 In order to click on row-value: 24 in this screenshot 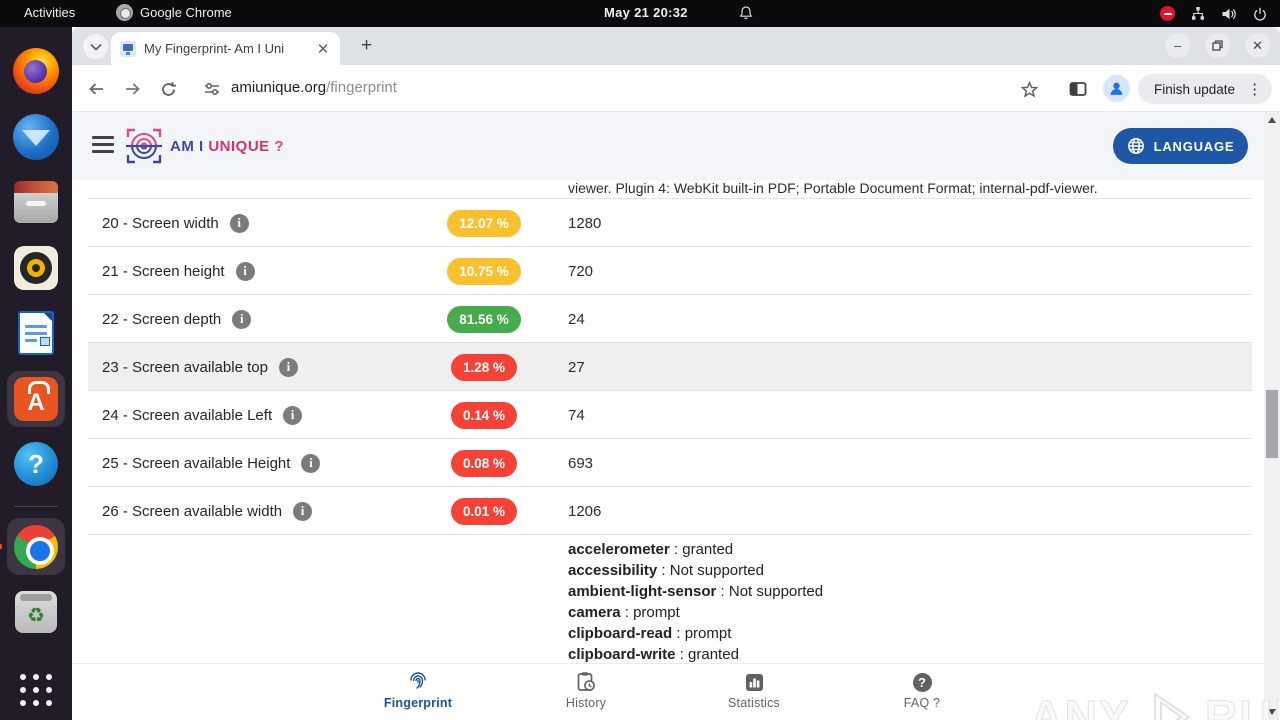, I will do `click(576, 319)`.